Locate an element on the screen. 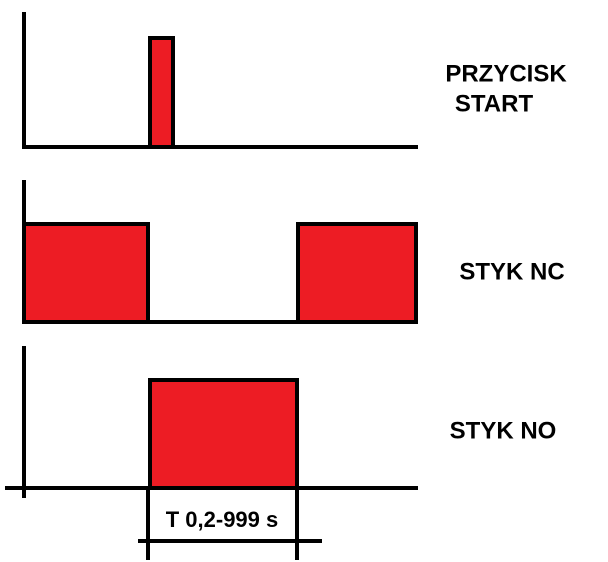 The image size is (608, 562). no-high is located at coordinates (223, 434).